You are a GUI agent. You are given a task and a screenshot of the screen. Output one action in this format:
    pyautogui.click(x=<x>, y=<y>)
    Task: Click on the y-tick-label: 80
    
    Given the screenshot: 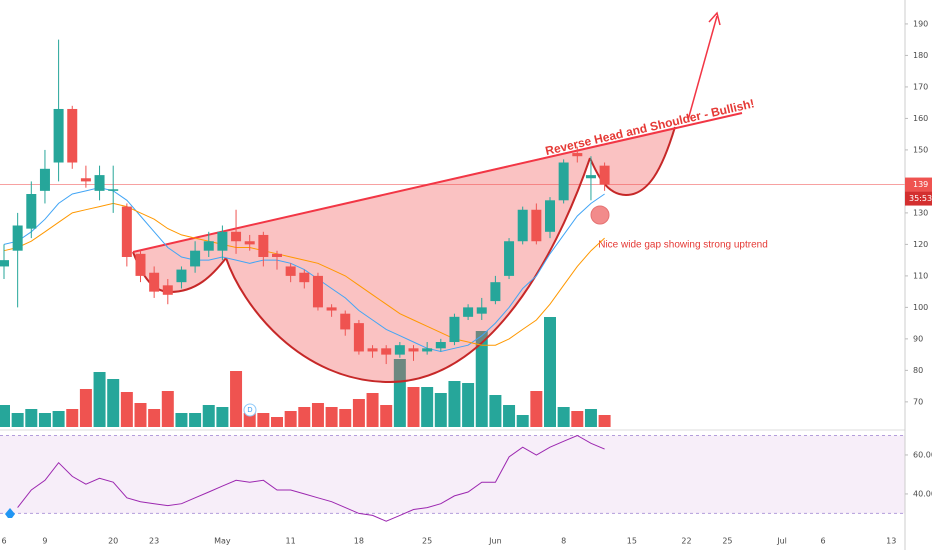 What is the action you would take?
    pyautogui.click(x=918, y=370)
    